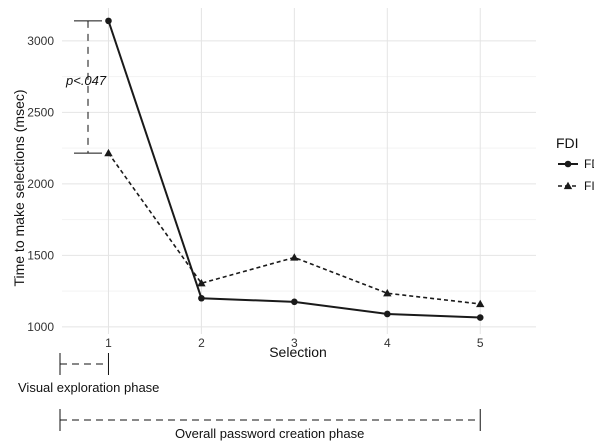 The image size is (594, 441). Describe the element at coordinates (40, 112) in the screenshot. I see `y-tick-label: 2500` at that location.